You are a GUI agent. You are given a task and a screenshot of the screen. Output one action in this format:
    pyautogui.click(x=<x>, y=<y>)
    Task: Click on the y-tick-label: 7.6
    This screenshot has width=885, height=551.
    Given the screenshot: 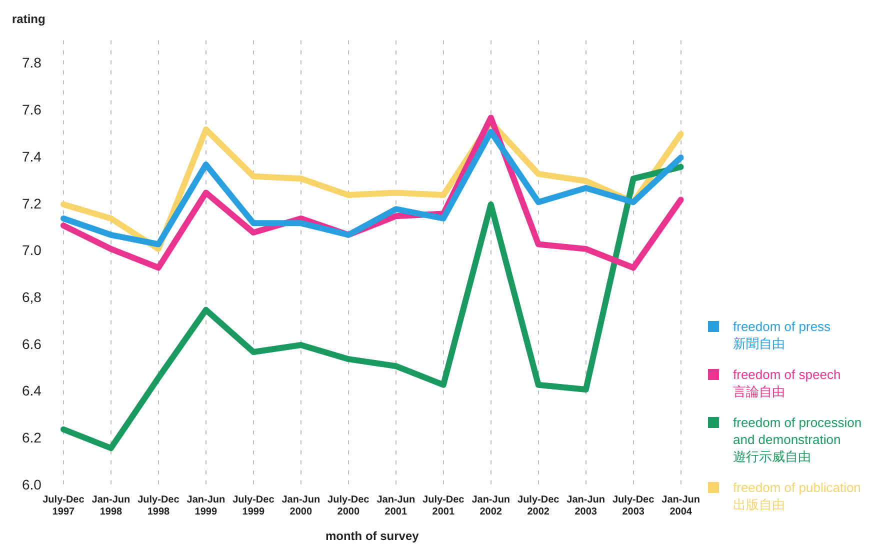 What is the action you would take?
    pyautogui.click(x=32, y=110)
    